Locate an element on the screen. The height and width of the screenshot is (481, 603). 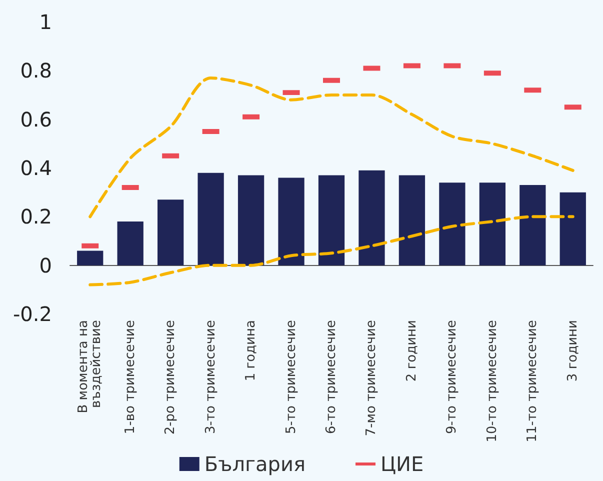
x-tick-label: 3 години is located at coordinates (572, 351).